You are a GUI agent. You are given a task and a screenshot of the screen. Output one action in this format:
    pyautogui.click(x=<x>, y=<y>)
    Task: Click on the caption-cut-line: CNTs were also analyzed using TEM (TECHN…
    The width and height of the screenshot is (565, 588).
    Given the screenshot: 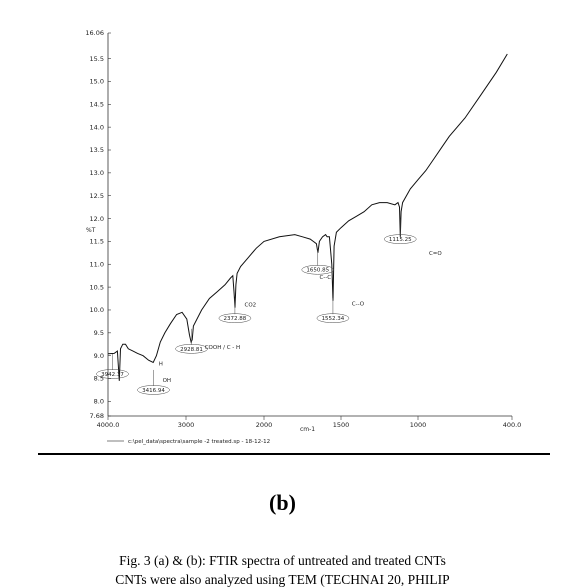 What is the action you would take?
    pyautogui.click(x=282, y=579)
    